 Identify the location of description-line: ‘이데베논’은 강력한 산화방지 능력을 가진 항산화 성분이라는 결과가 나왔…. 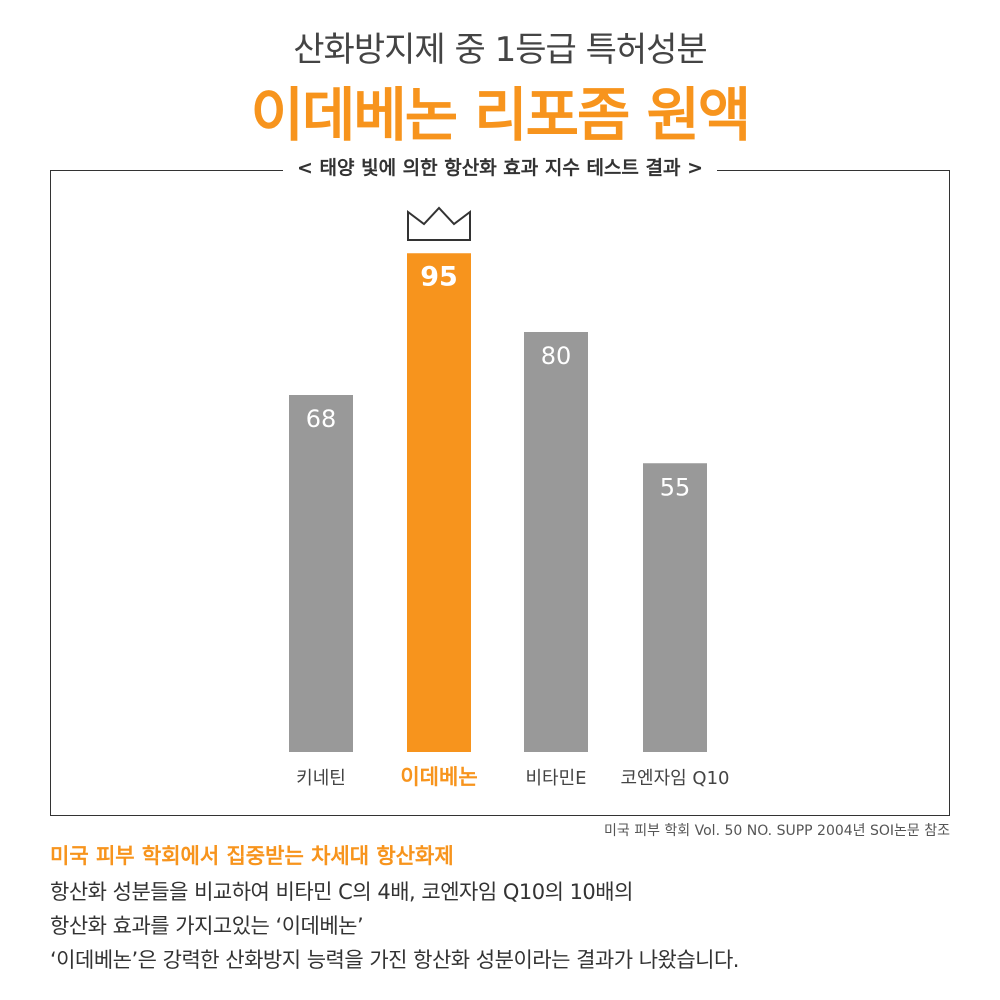
(395, 960).